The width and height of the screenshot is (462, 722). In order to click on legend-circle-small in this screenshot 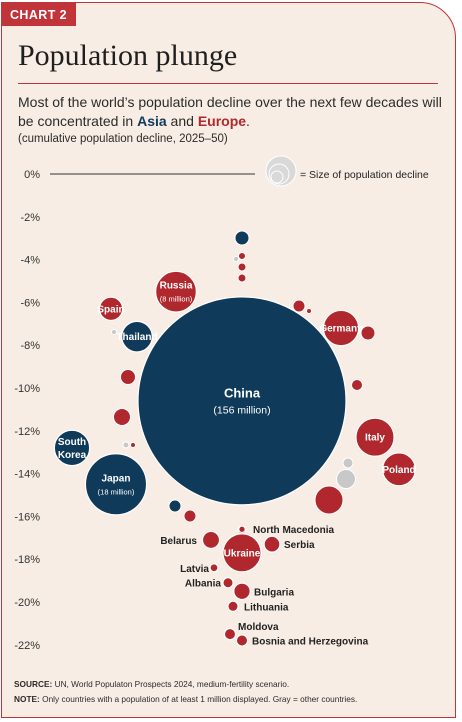, I will do `click(277, 177)`.